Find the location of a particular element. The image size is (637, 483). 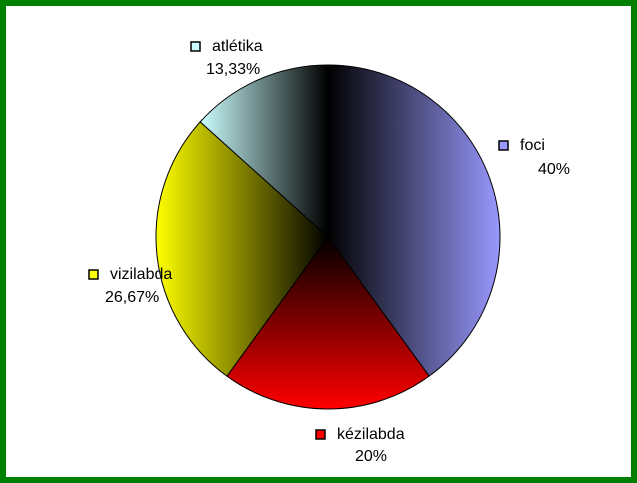

slice-value-label: 40% is located at coordinates (554, 169).